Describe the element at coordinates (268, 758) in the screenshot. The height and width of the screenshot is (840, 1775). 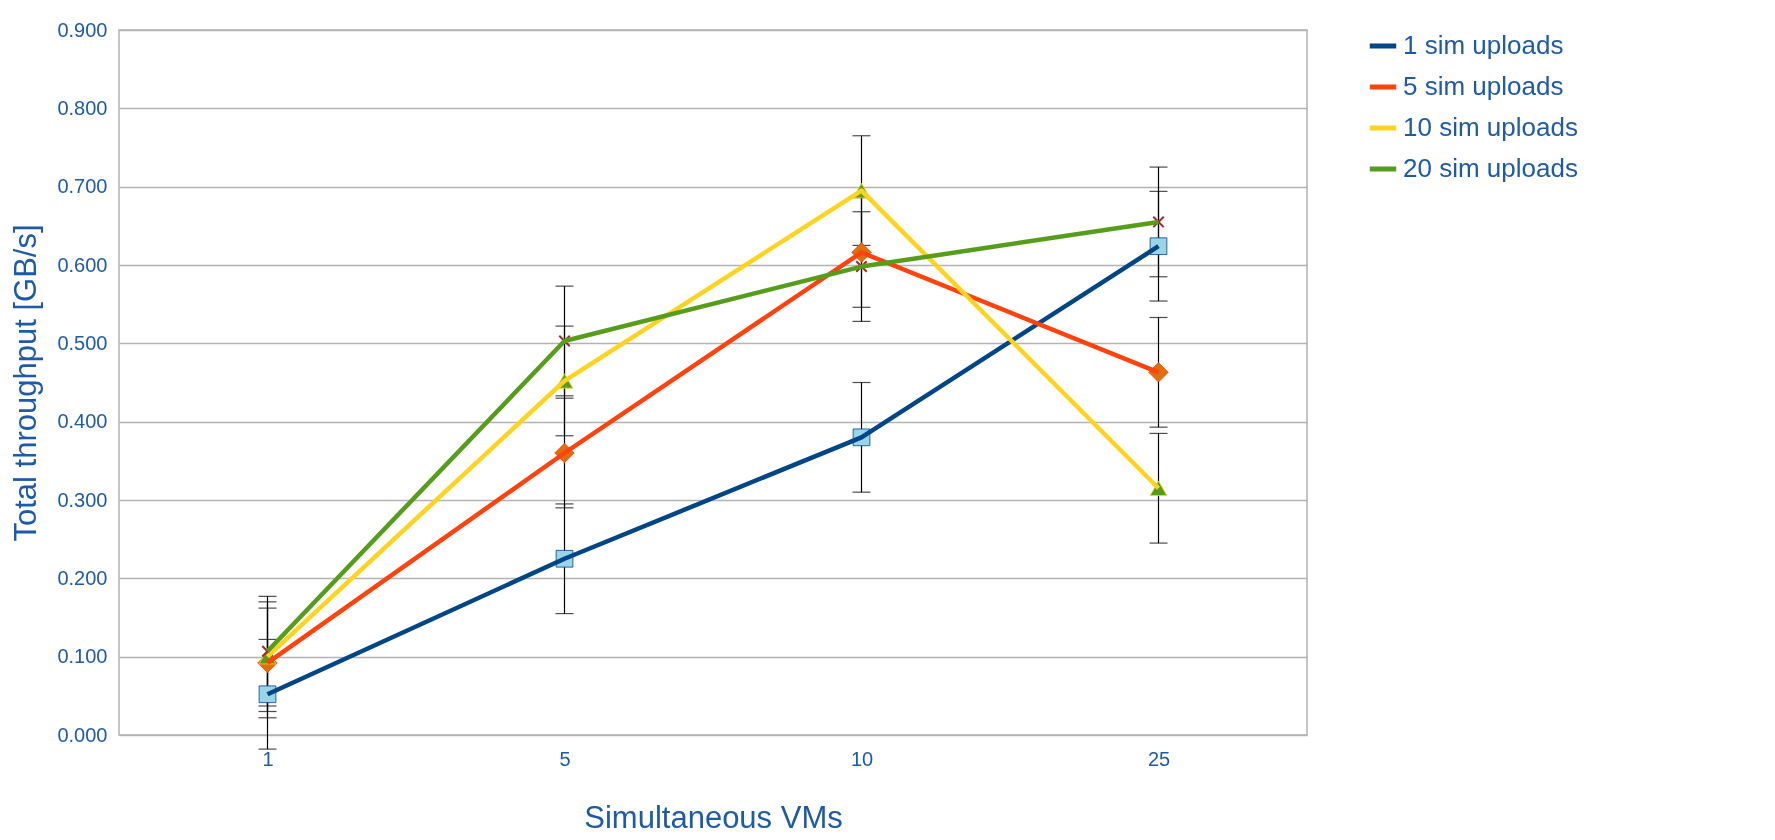
I see `x-tick-label: 1` at that location.